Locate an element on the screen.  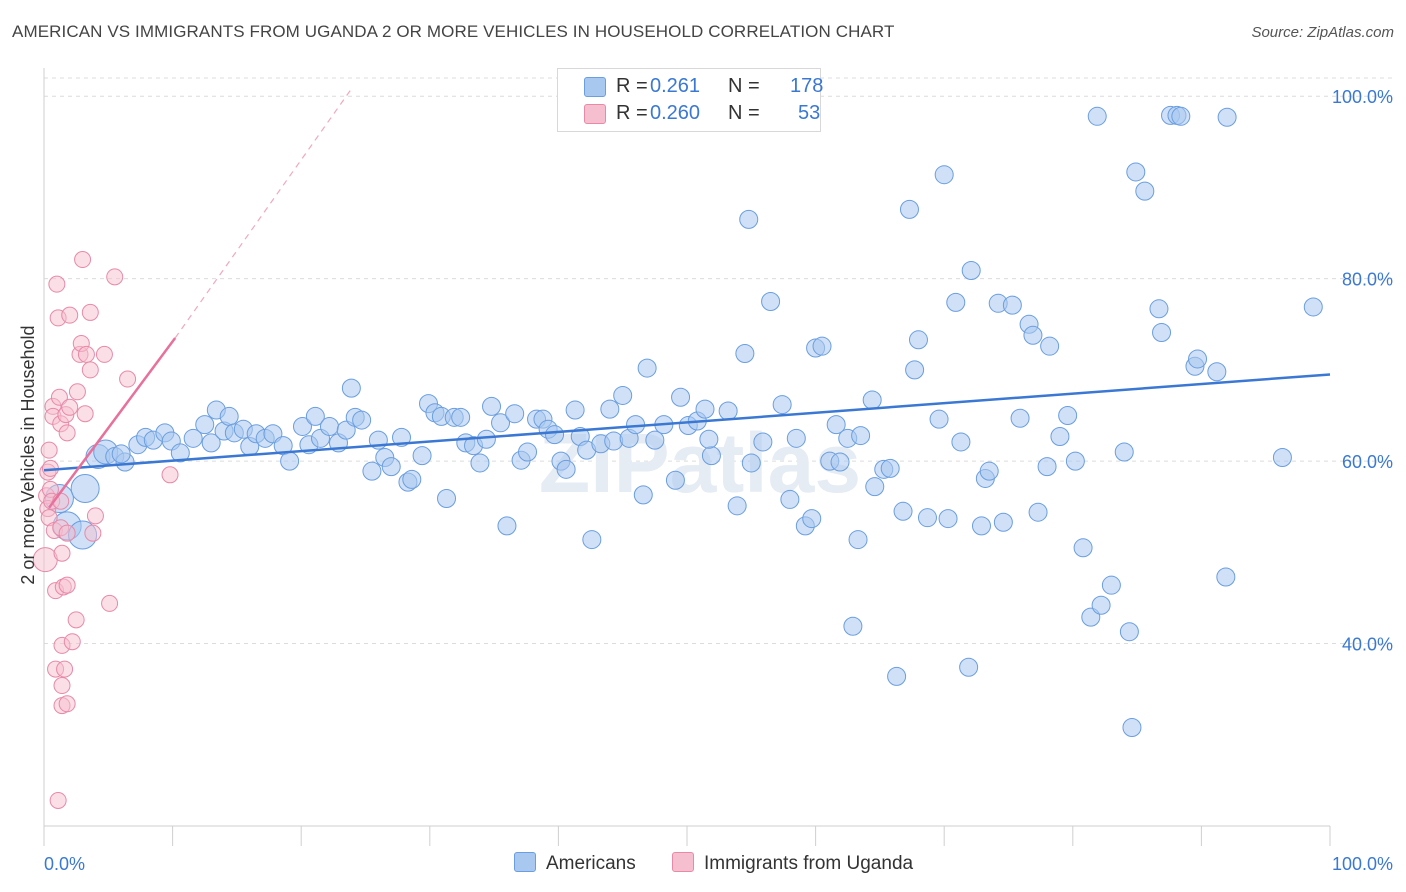
legend-swatch-americans is located at coordinates (595, 87).